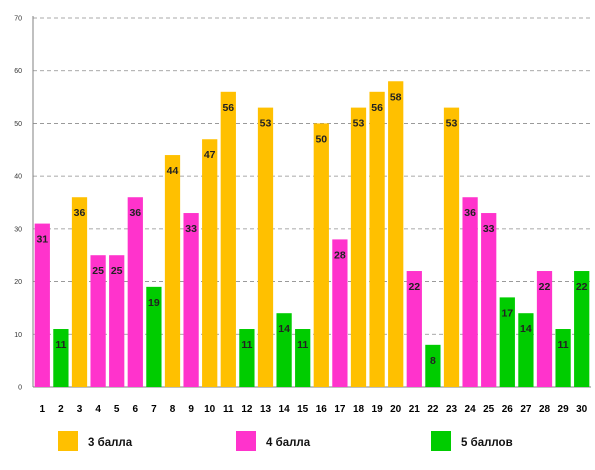 The height and width of the screenshot is (470, 595). Describe the element at coordinates (136, 409) in the screenshot. I see `x-tick-label: 6` at that location.